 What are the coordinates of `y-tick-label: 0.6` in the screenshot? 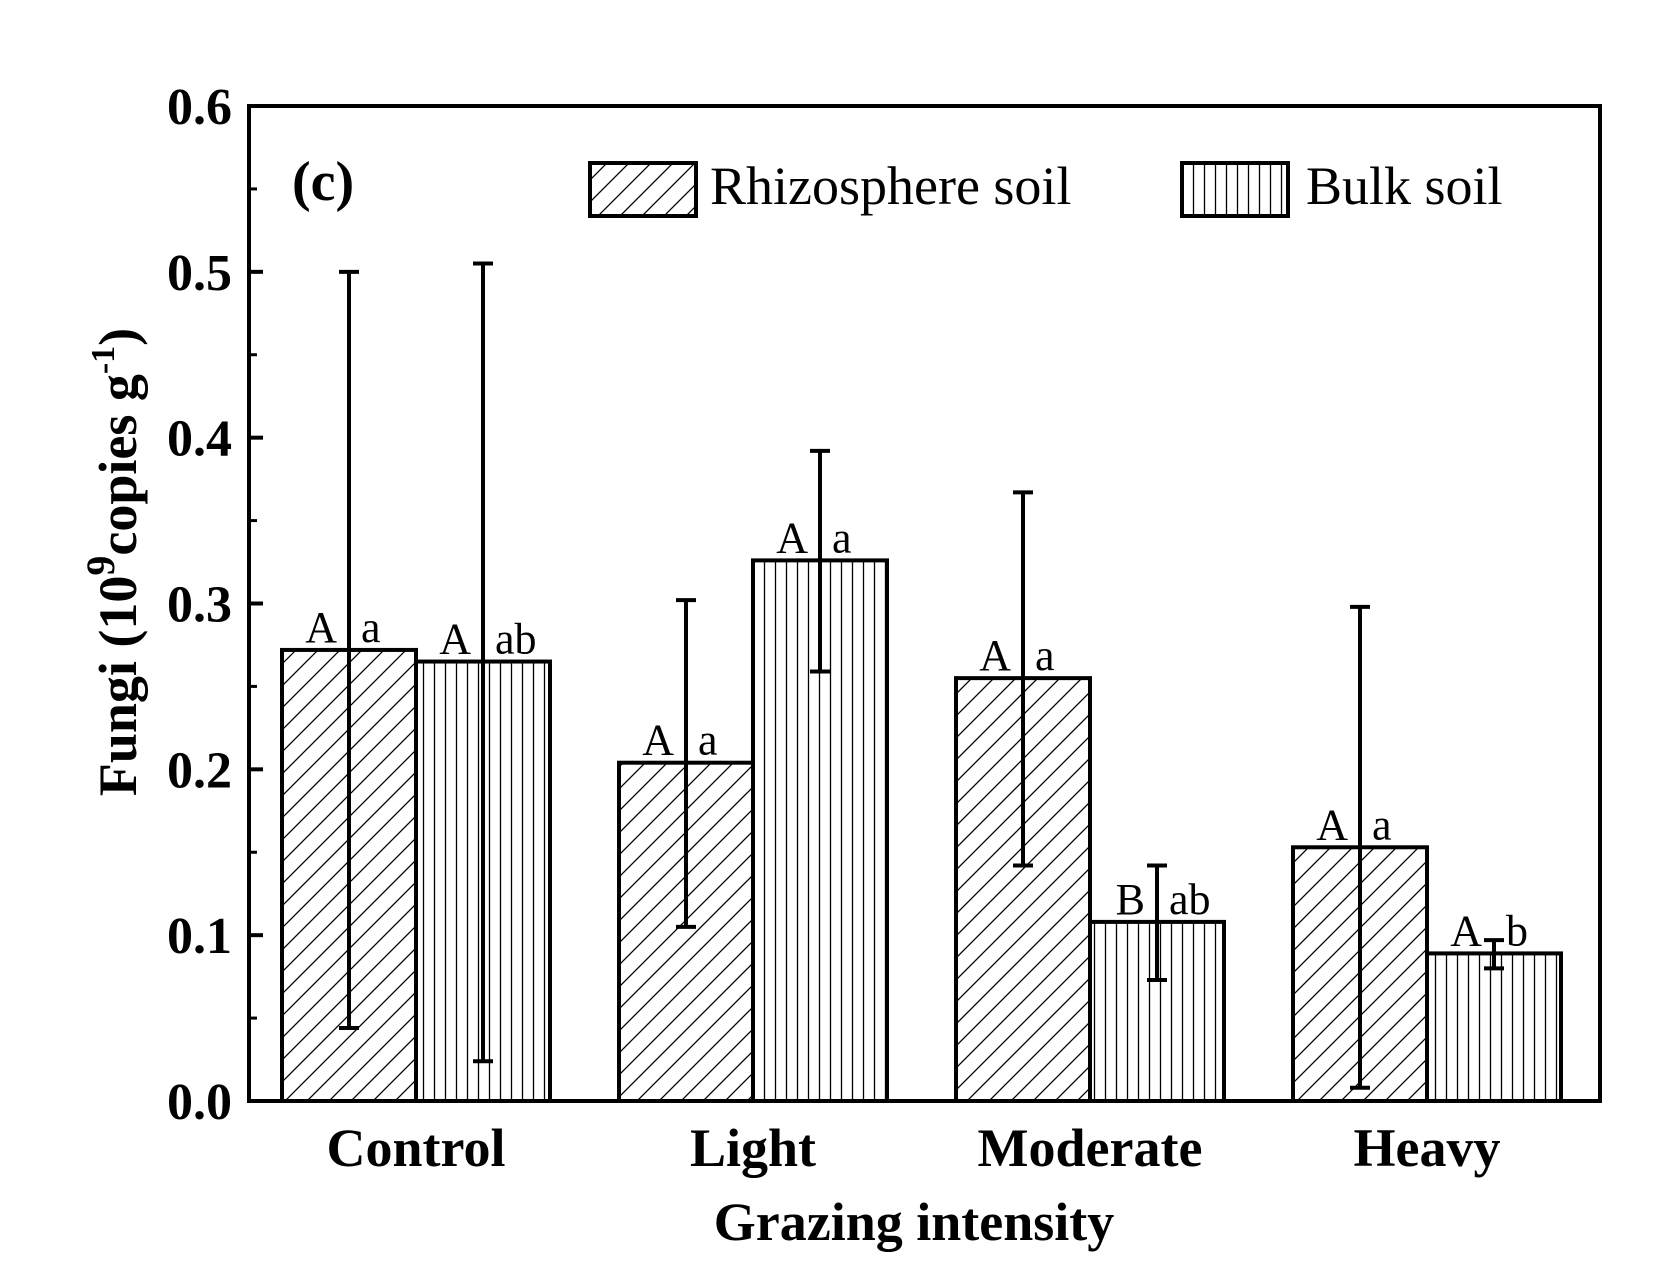 It's located at (199, 107).